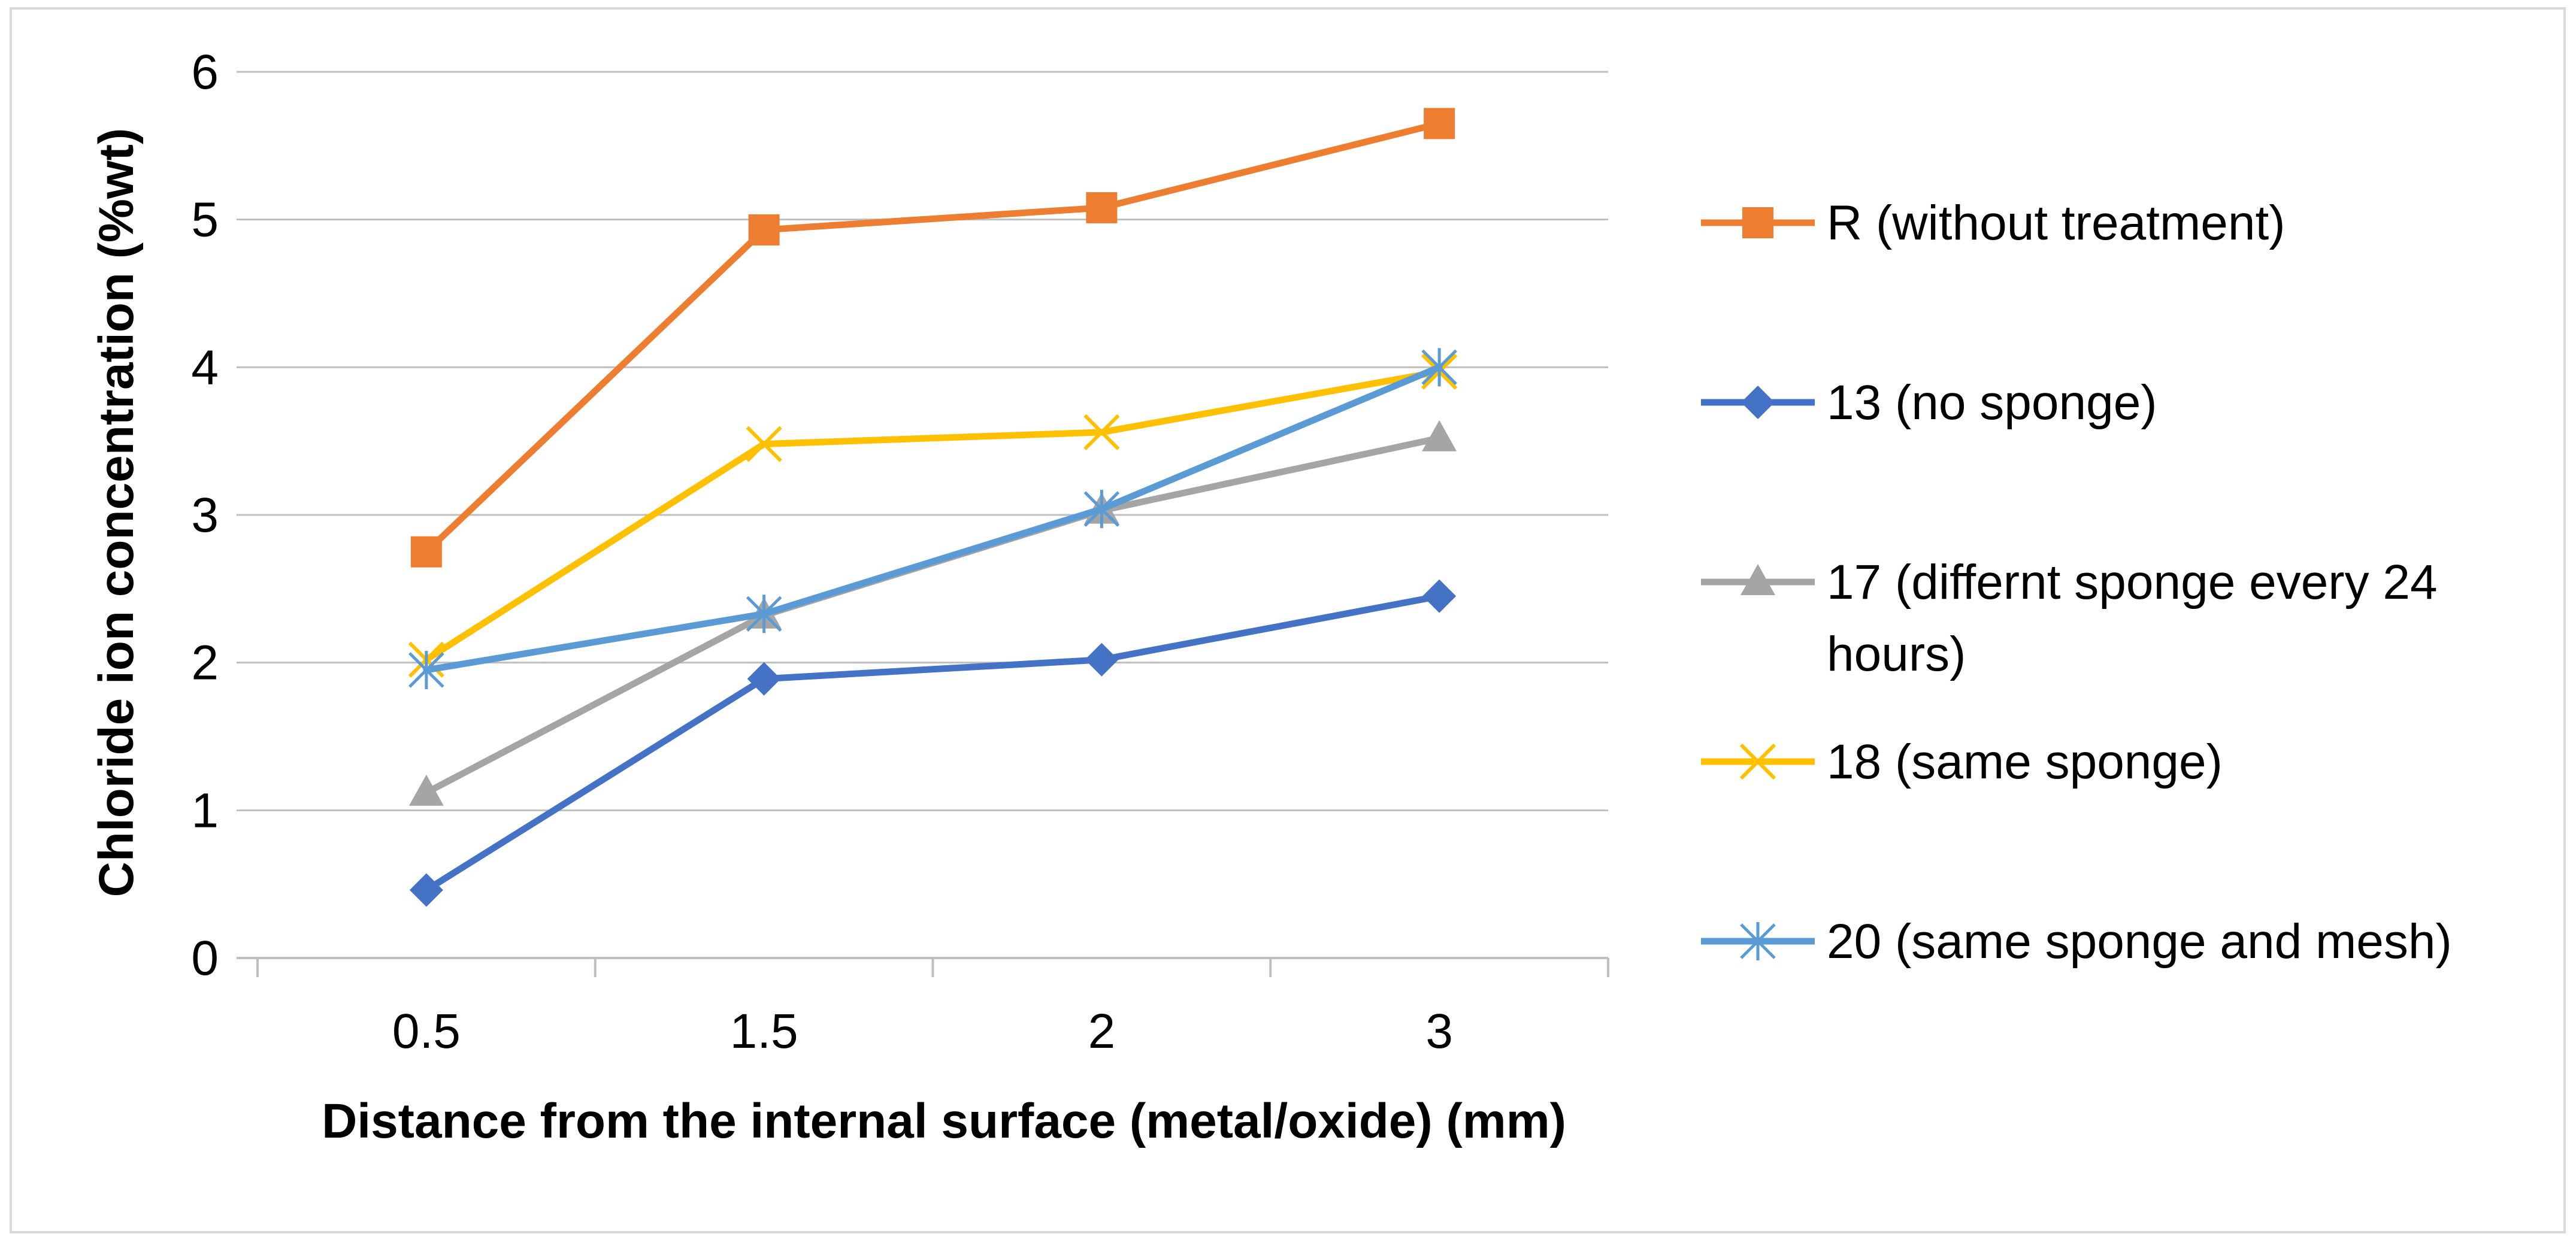  What do you see at coordinates (2025, 762) in the screenshot?
I see `legend-label: 18 (same sponge)` at bounding box center [2025, 762].